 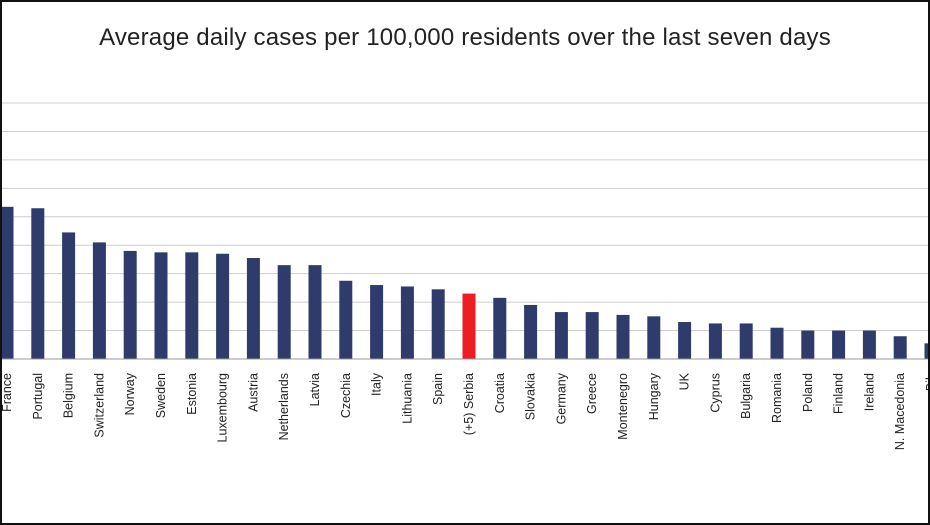 I want to click on x-tick-label: Norway, so click(x=130, y=393).